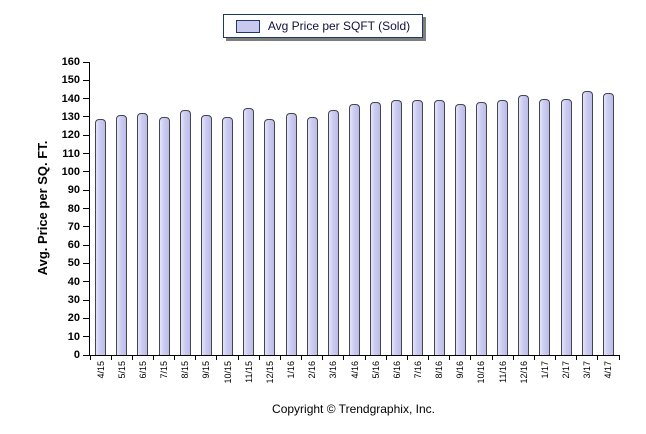 Image resolution: width=646 pixels, height=434 pixels. What do you see at coordinates (248, 372) in the screenshot?
I see `x-axis-tick-label: 11/15` at bounding box center [248, 372].